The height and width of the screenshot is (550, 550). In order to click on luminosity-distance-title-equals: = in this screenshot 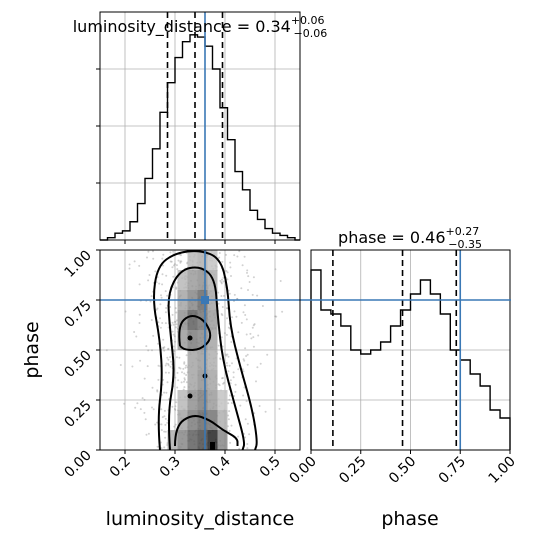, I will do `click(244, 26)`.